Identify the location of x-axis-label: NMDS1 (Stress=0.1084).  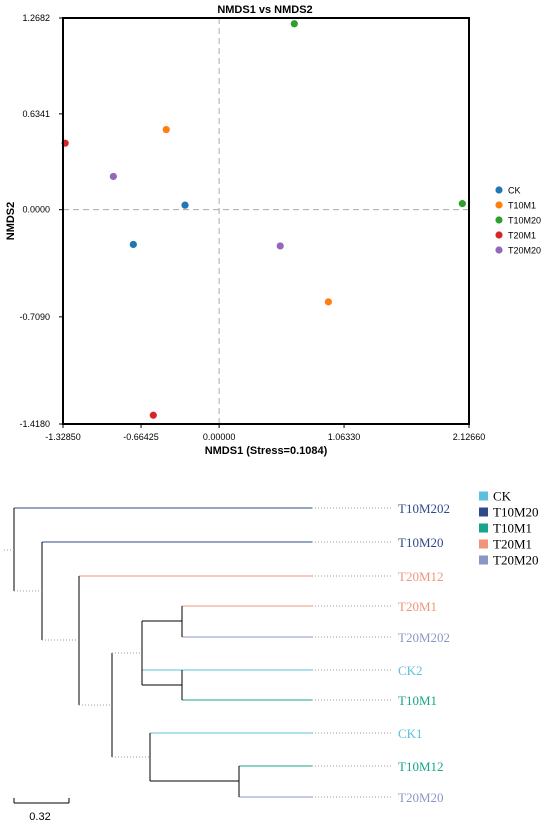
(266, 451).